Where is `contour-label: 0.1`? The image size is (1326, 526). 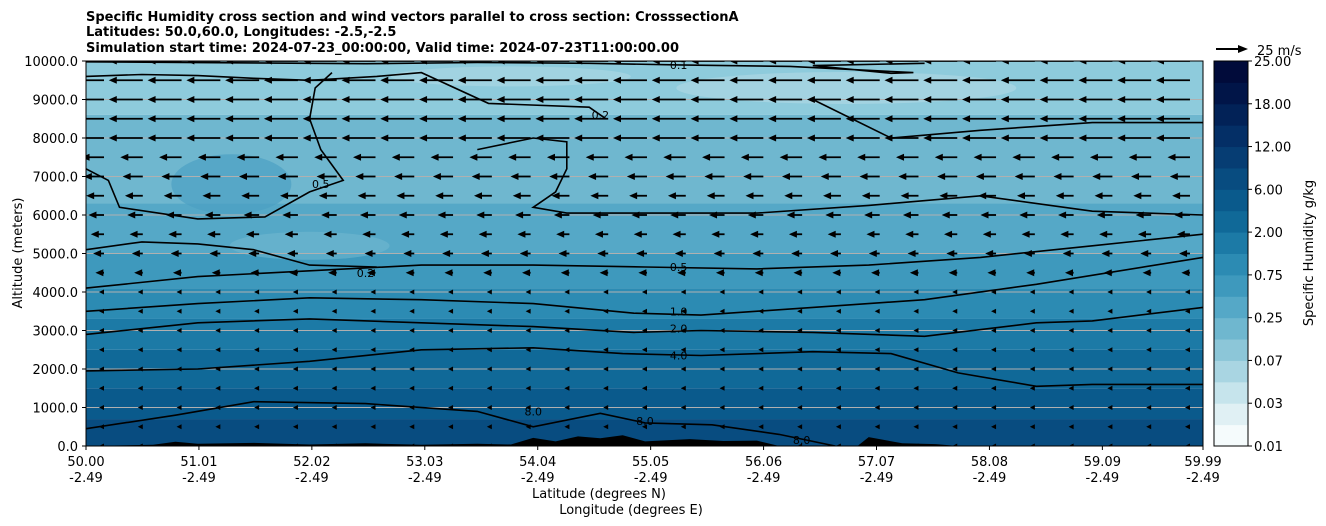
contour-label: 0.1 is located at coordinates (679, 65).